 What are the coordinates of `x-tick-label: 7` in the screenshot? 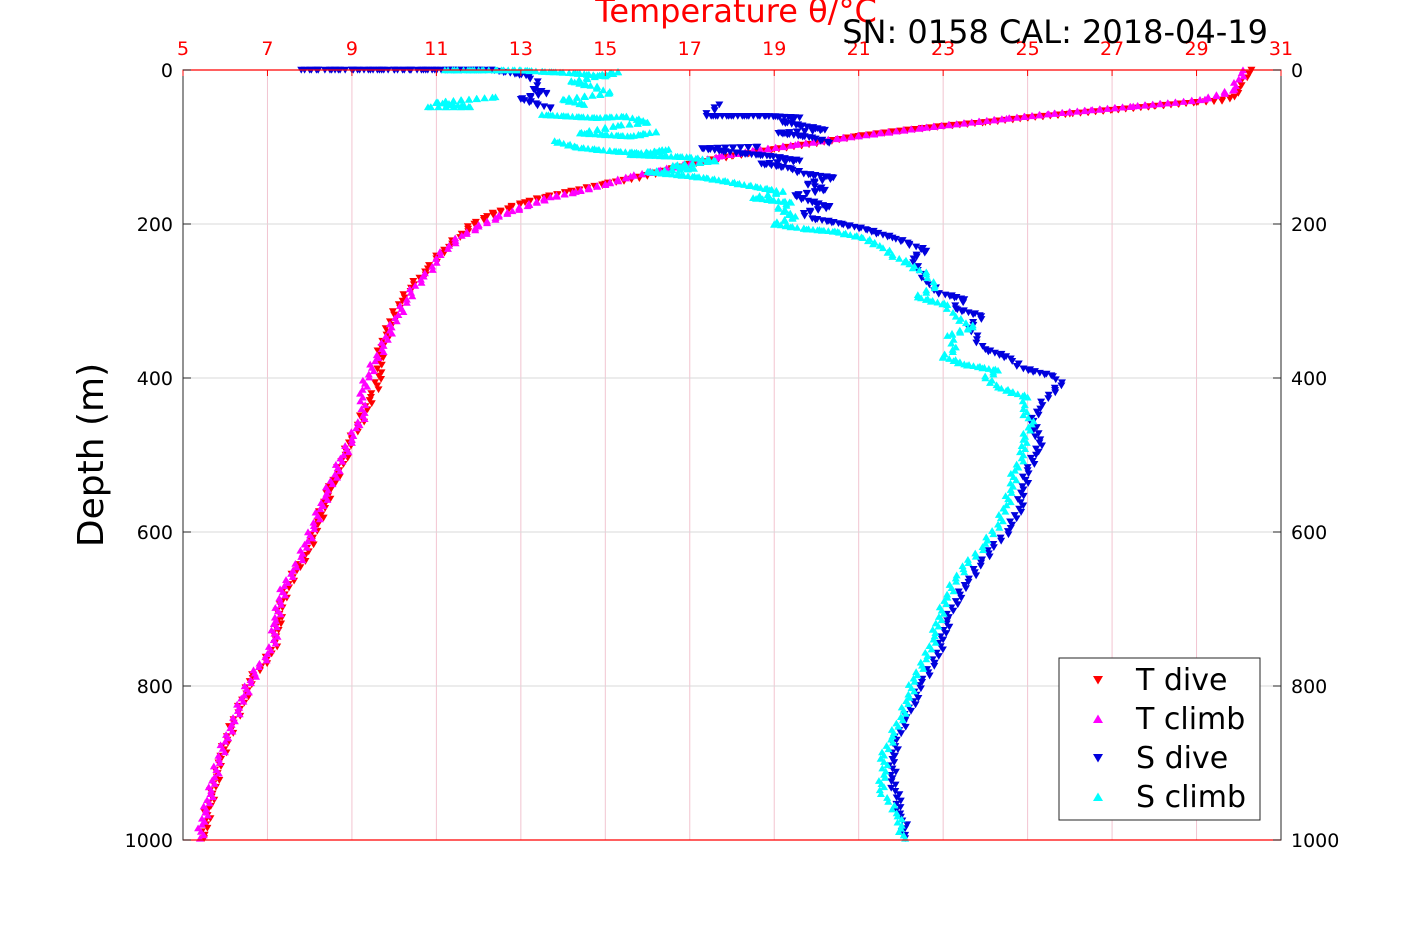 It's located at (267, 49).